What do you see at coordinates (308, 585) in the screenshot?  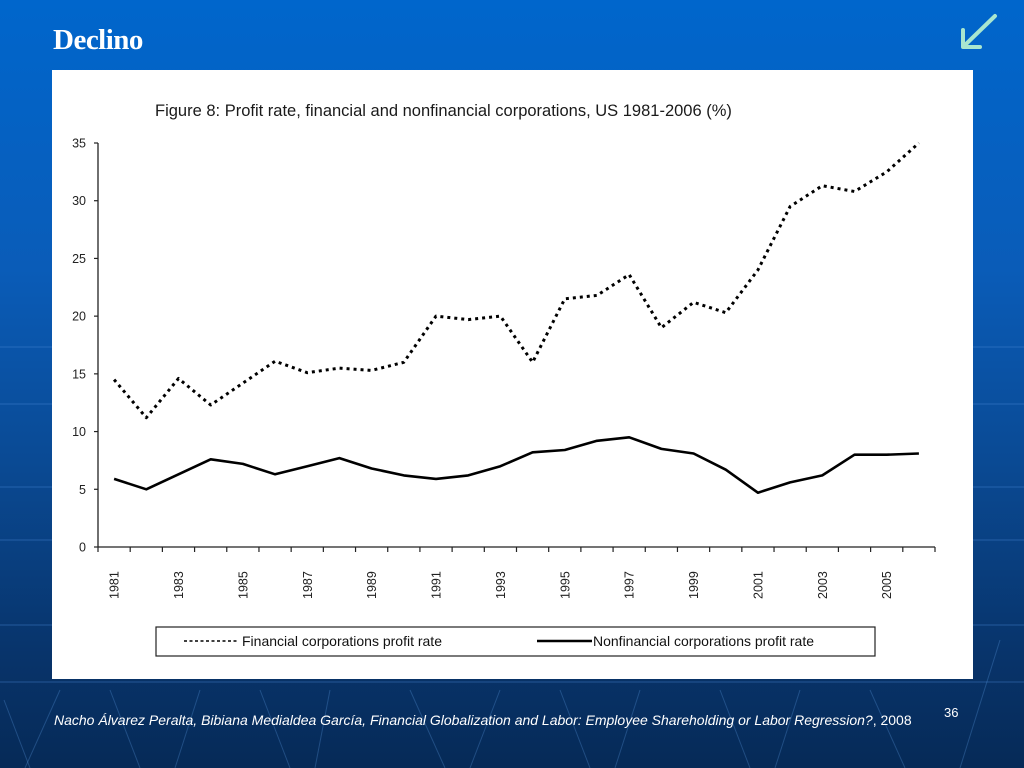 I see `x-tick-label: 1987` at bounding box center [308, 585].